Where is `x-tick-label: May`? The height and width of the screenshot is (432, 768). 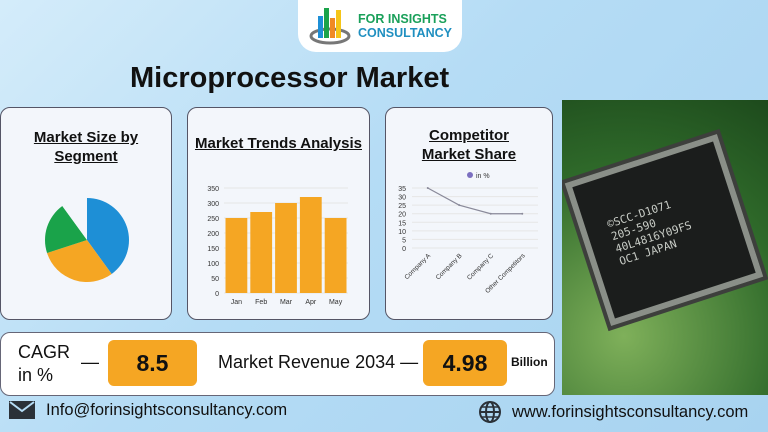 x-tick-label: May is located at coordinates (336, 302).